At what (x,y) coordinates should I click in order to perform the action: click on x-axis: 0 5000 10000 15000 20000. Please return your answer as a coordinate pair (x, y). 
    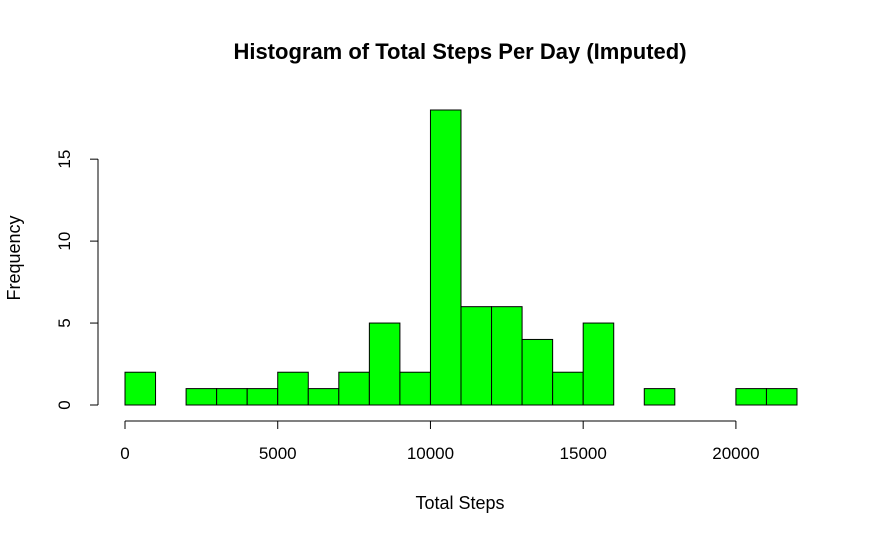
    Looking at the image, I should click on (440, 441).